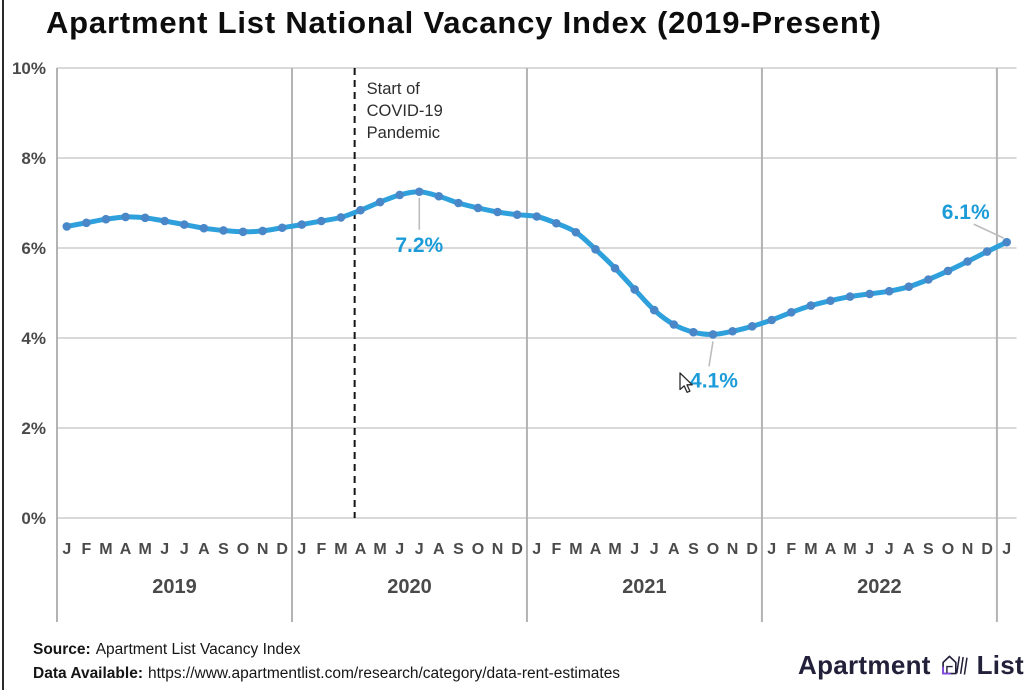 The width and height of the screenshot is (1024, 690). I want to click on logo-word-apartment: Apartment, so click(864, 664).